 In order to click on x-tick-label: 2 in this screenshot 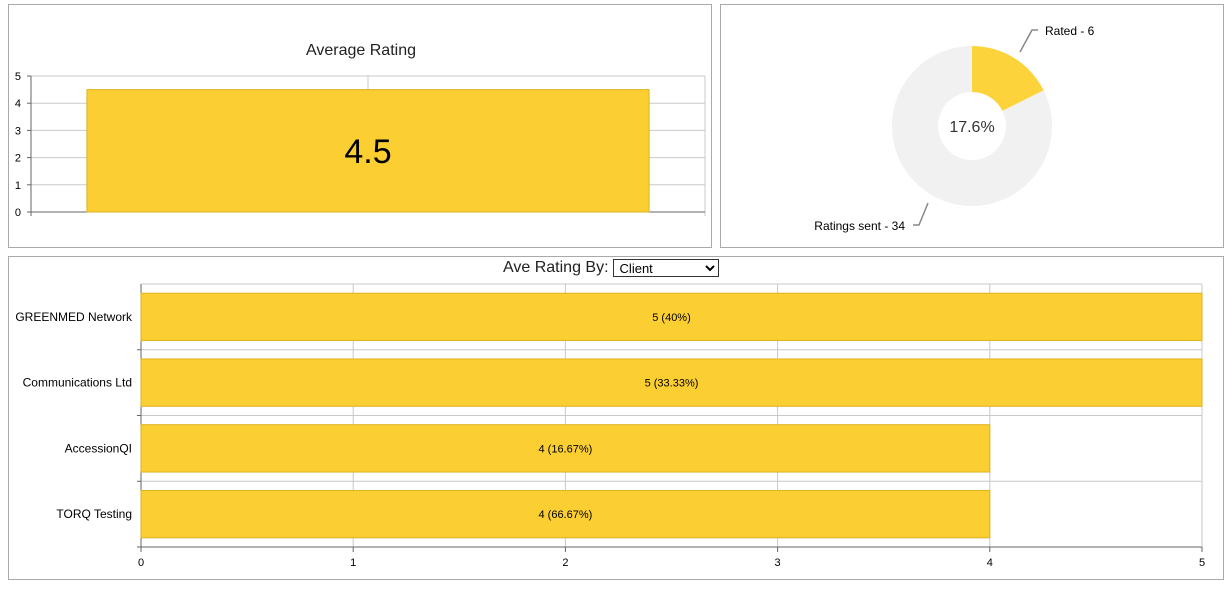, I will do `click(565, 563)`.